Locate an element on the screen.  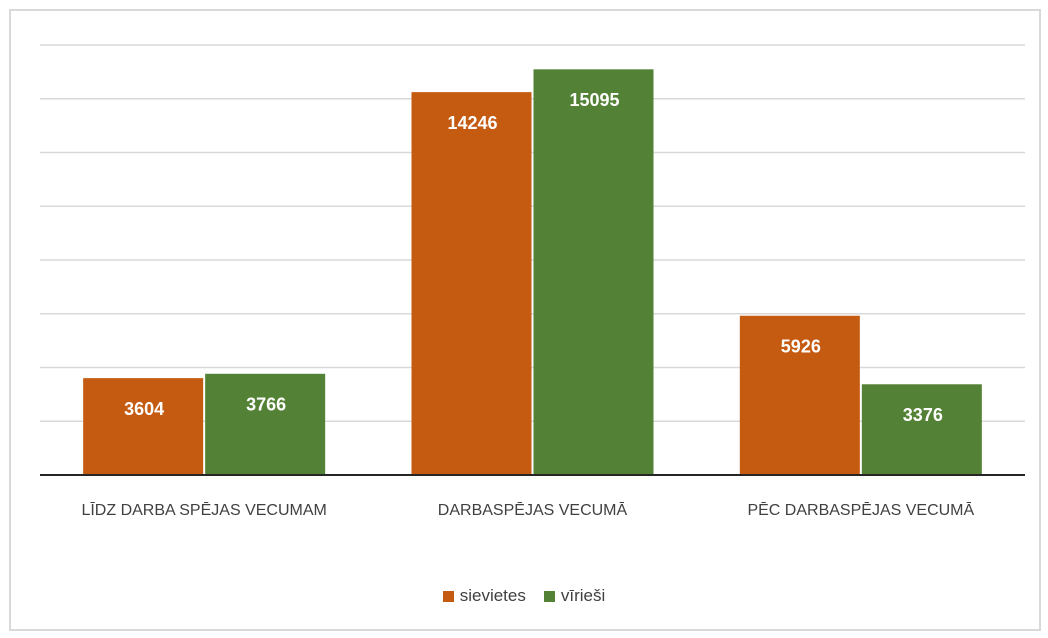
legend-item: sievietes is located at coordinates (484, 596).